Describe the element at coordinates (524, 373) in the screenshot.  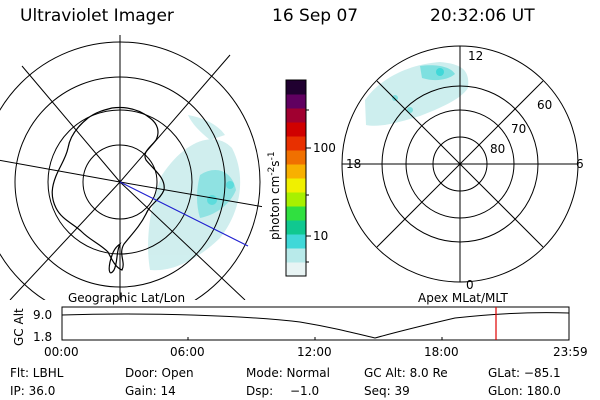
I see `info-geo-latitude: GLat: −85.1` at that location.